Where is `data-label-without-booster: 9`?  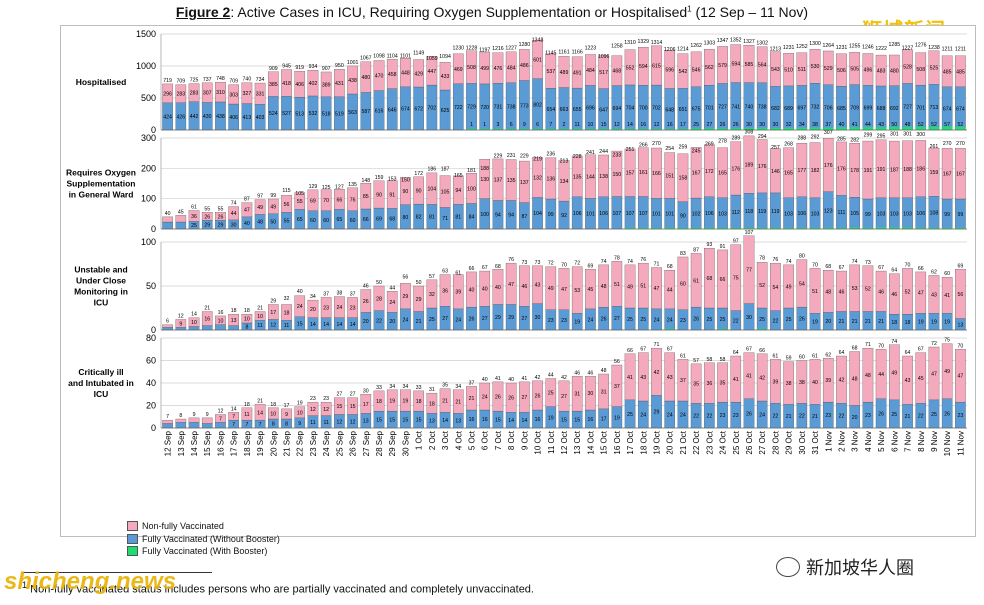 data-label-without-booster: 9 is located at coordinates (299, 424).